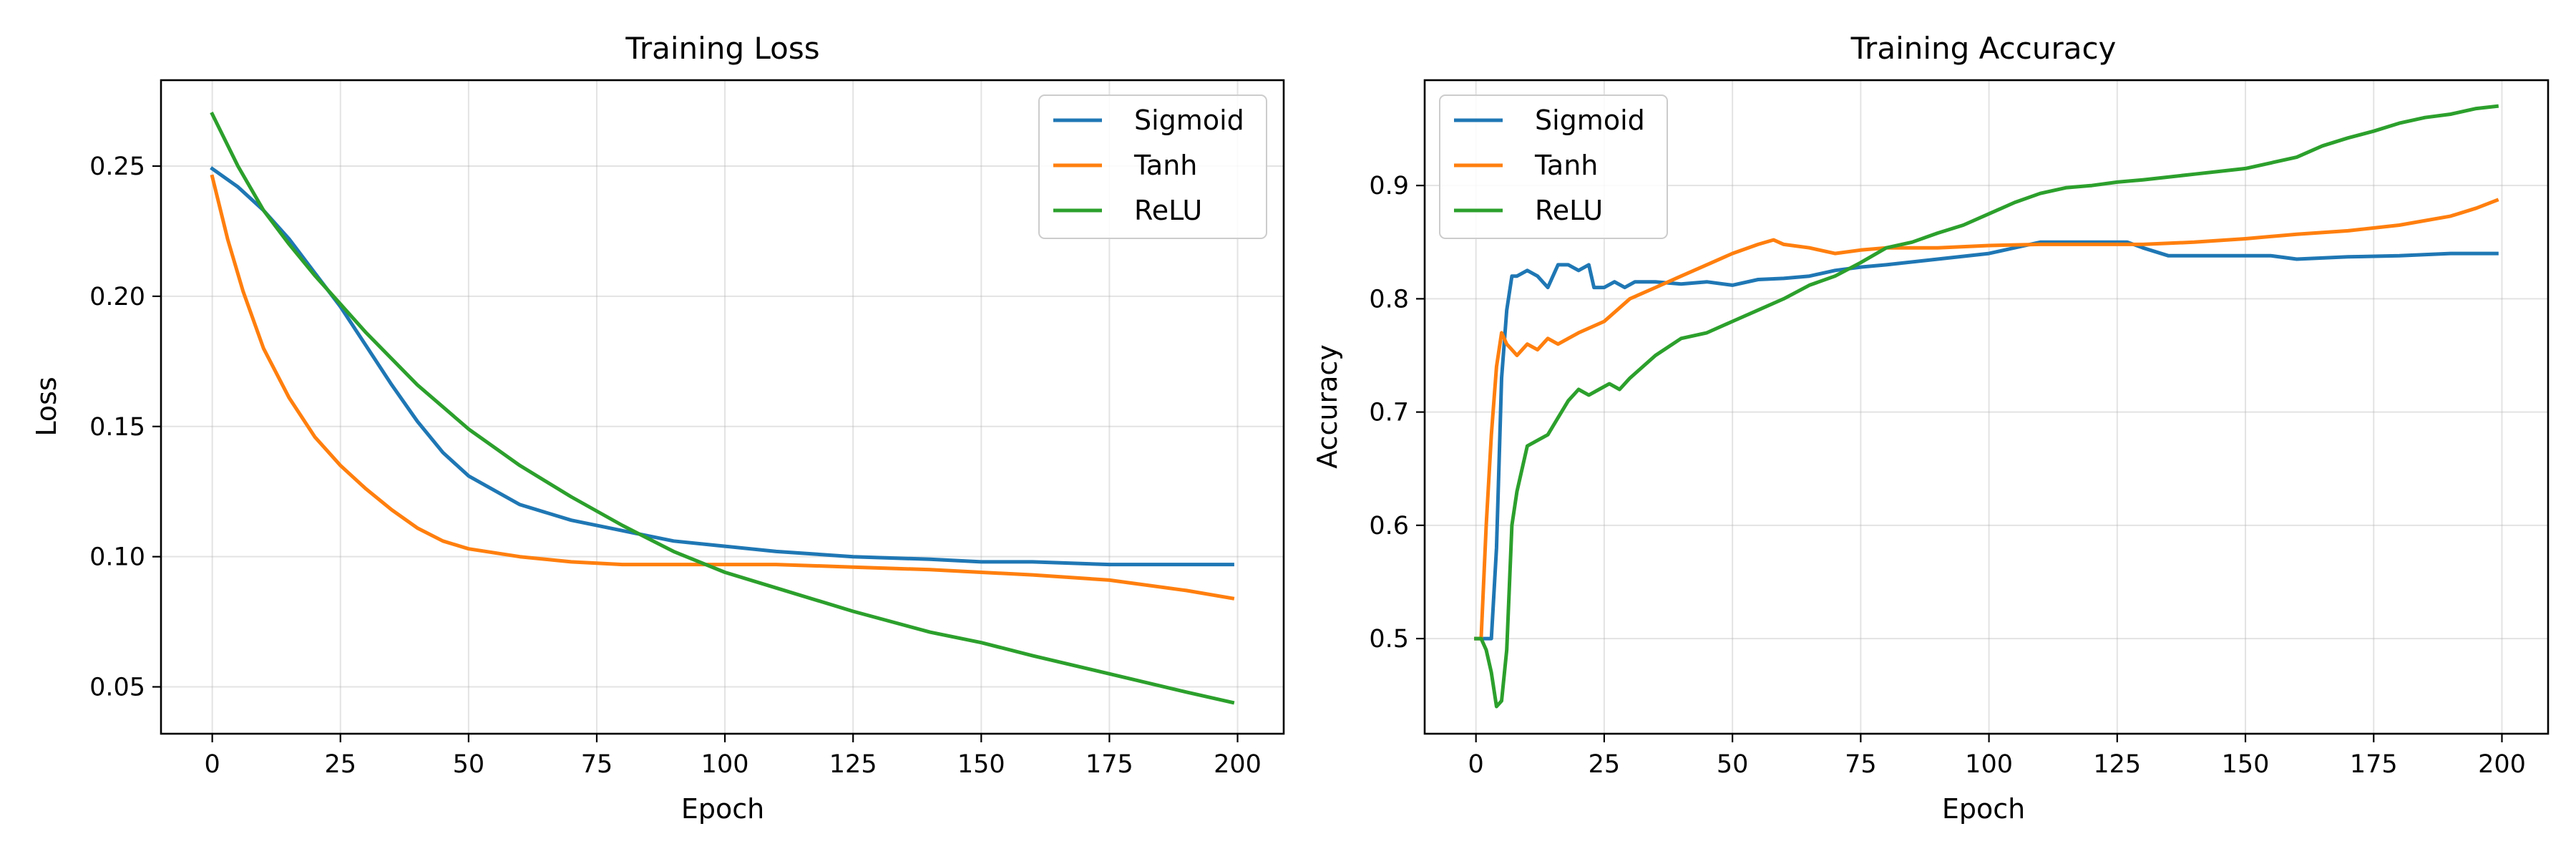 This screenshot has width=2576, height=859. I want to click on loss-y-tick-label-0: 0.05, so click(117, 688).